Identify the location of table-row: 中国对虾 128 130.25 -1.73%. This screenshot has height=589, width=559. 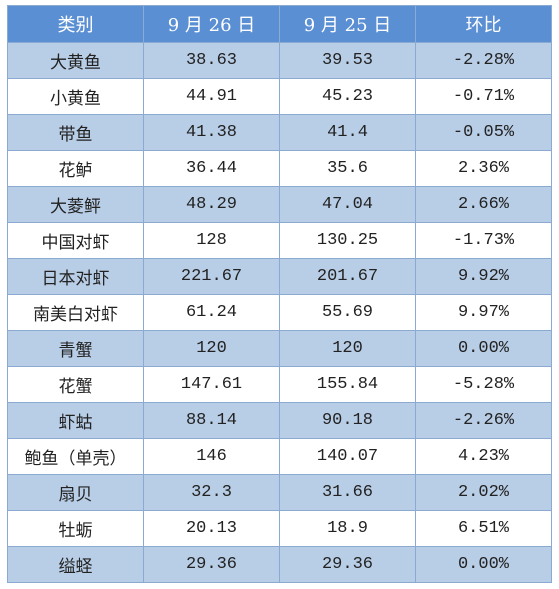
(279, 240).